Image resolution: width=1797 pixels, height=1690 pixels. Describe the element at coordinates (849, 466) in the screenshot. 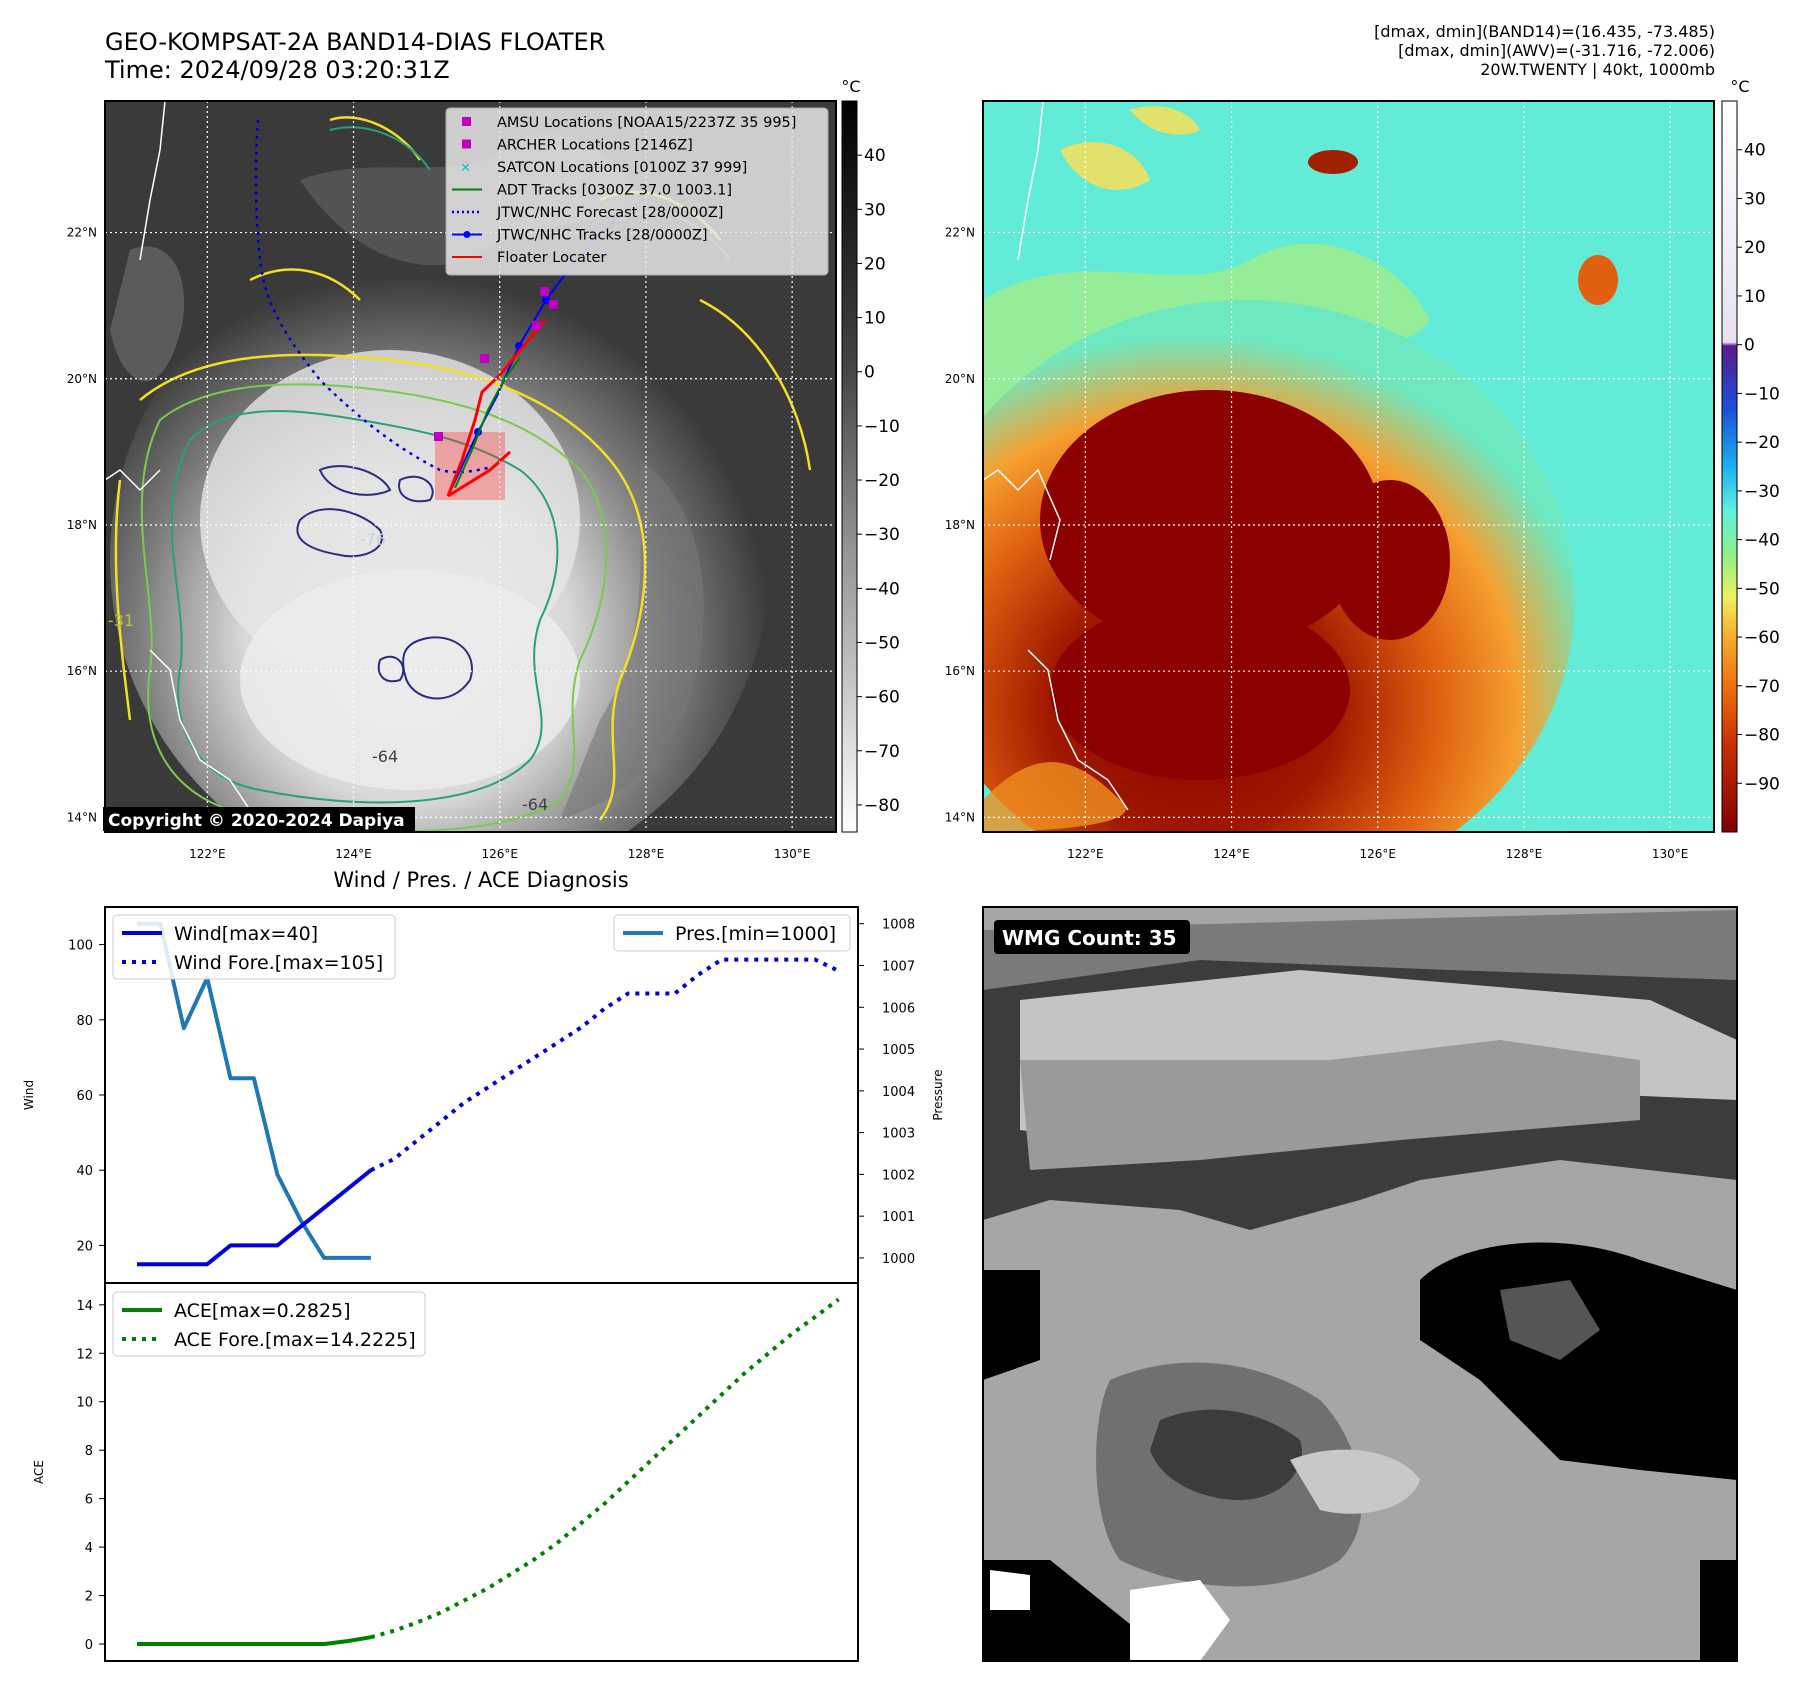

I see `ir-colorbar` at that location.